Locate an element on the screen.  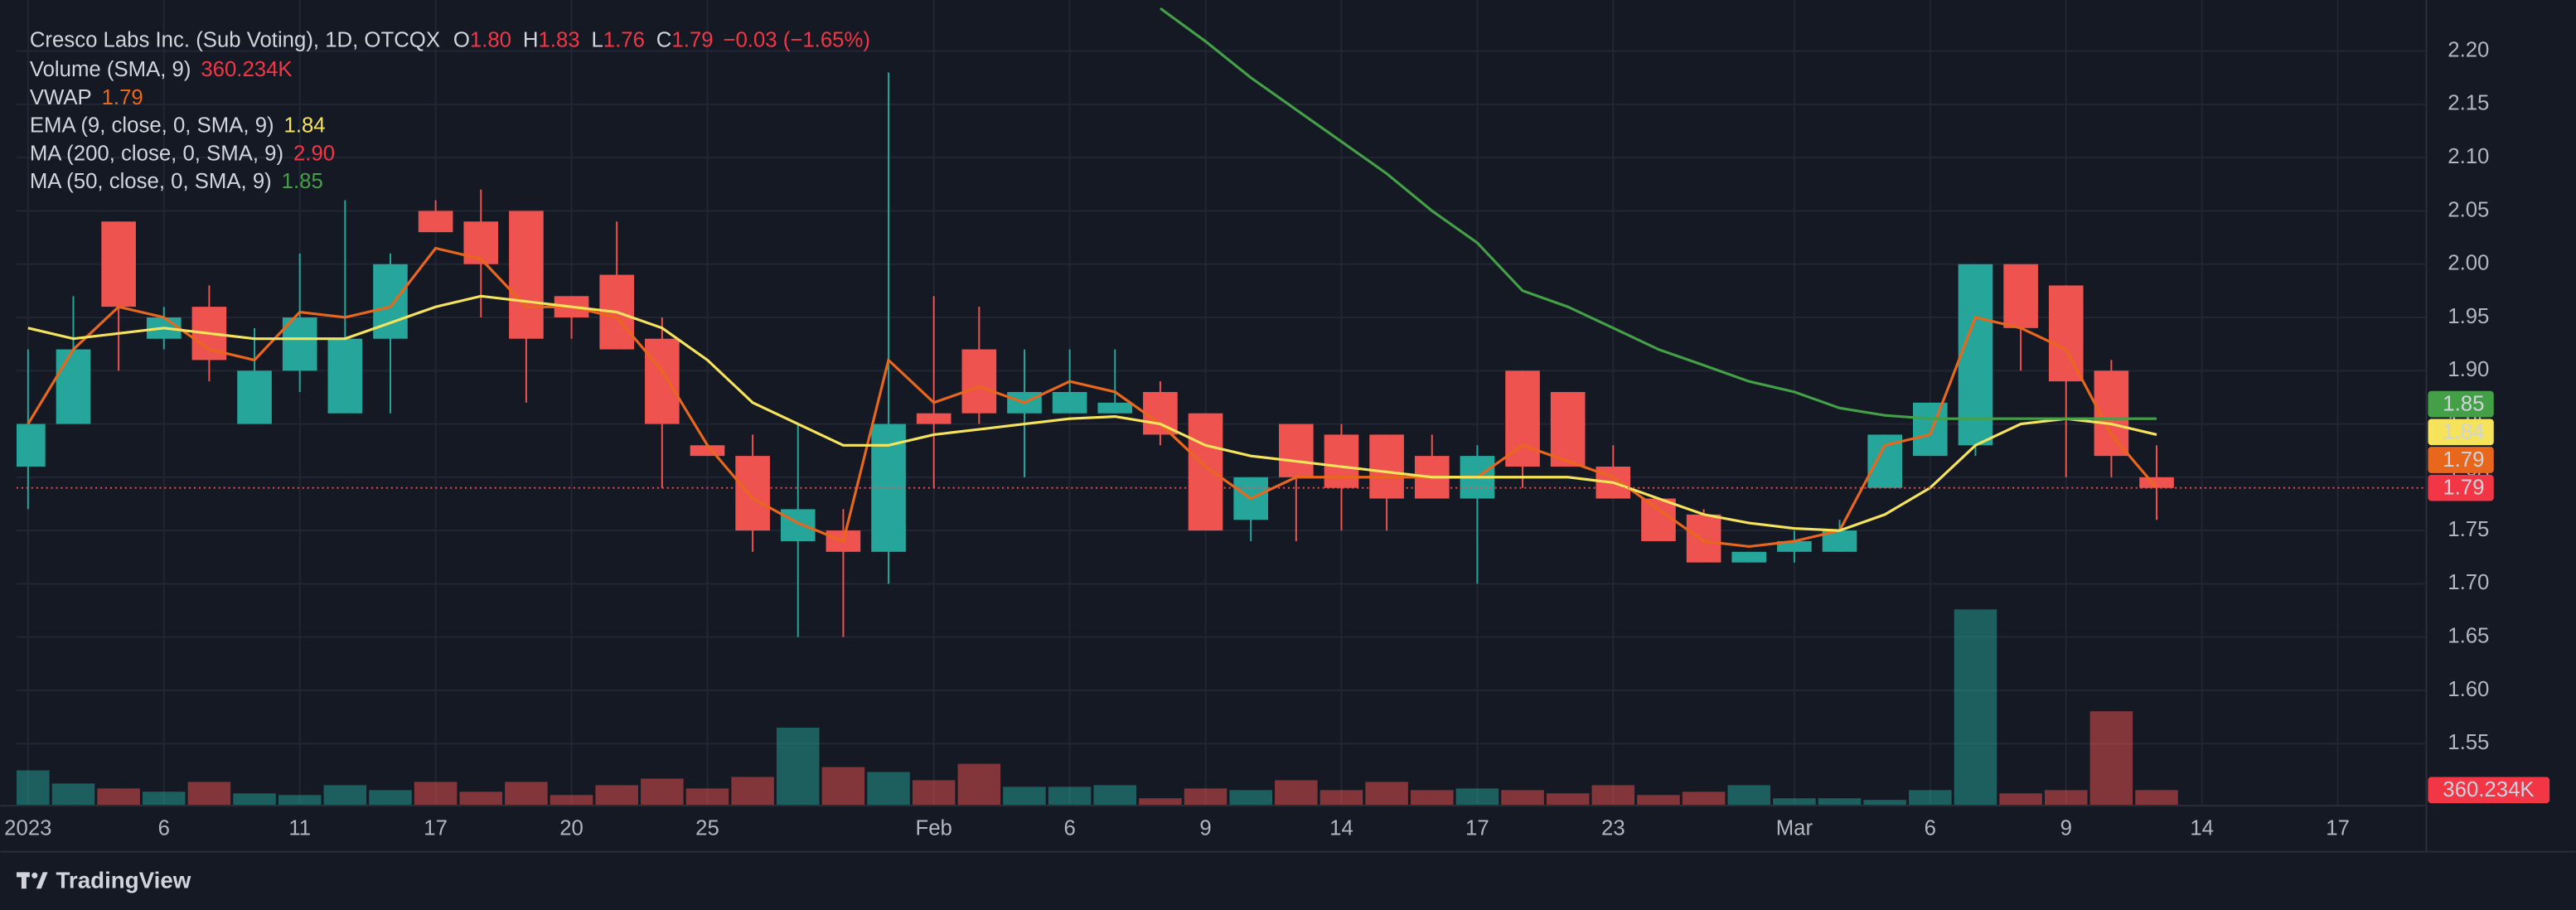
y-tick-label: 1.95 is located at coordinates (2468, 316).